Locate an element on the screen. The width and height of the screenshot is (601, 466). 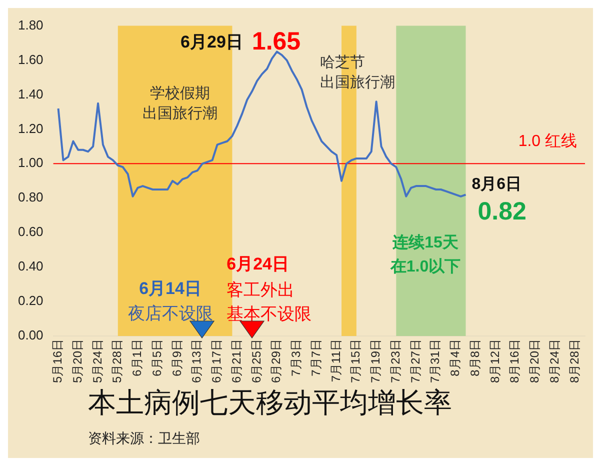
x-tick-label: 7月15日 is located at coordinates (355, 361).